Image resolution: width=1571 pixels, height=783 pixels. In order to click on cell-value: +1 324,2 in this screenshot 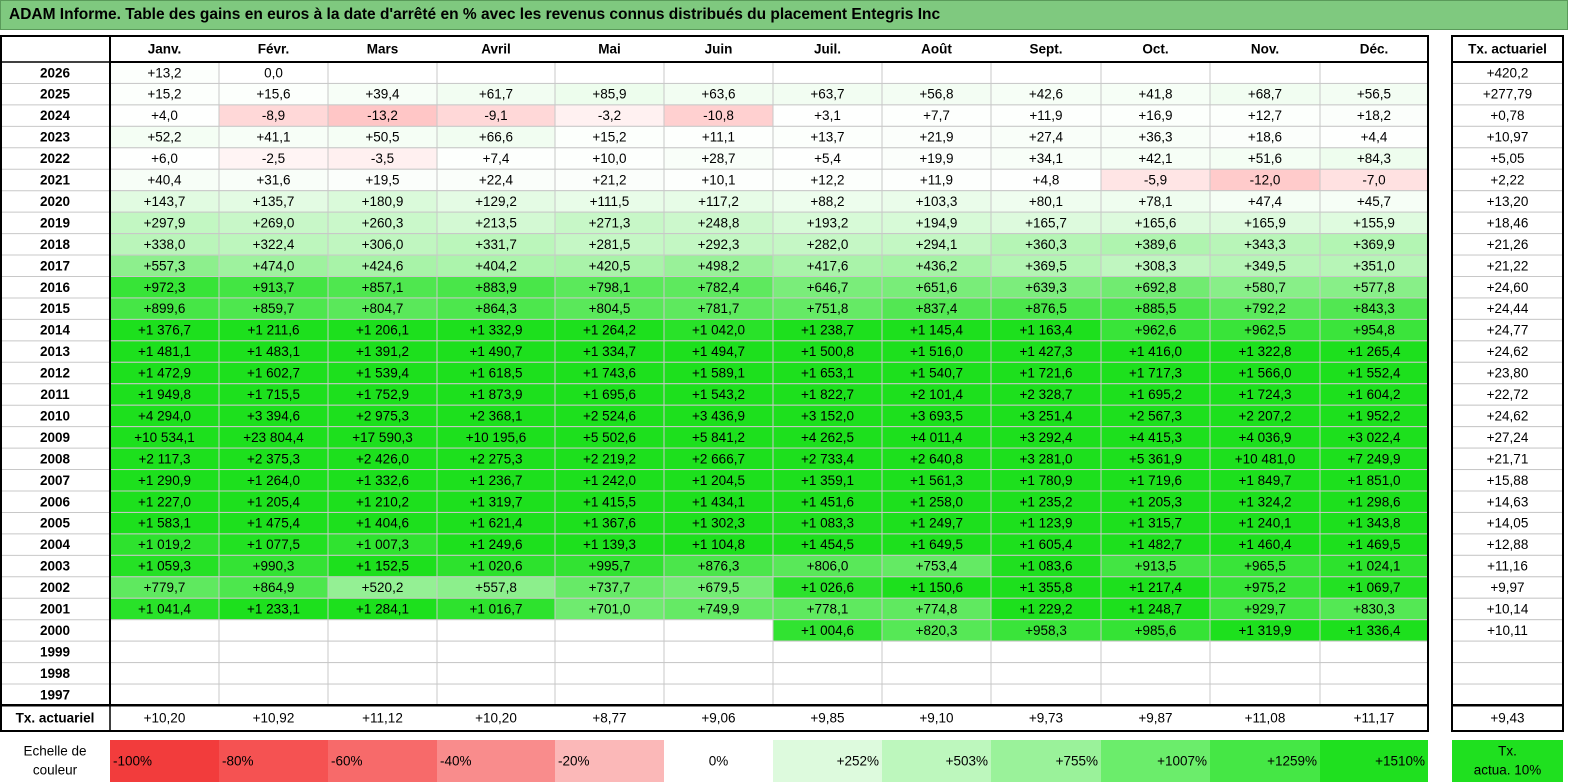, I will do `click(1265, 501)`.